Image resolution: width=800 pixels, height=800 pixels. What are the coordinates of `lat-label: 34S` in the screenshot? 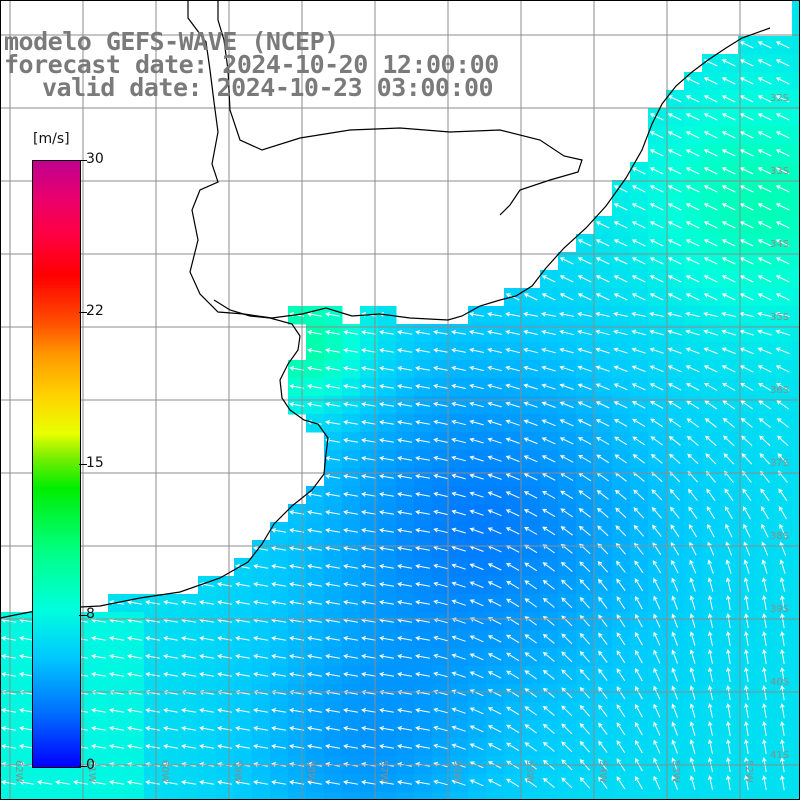 It's located at (779, 244).